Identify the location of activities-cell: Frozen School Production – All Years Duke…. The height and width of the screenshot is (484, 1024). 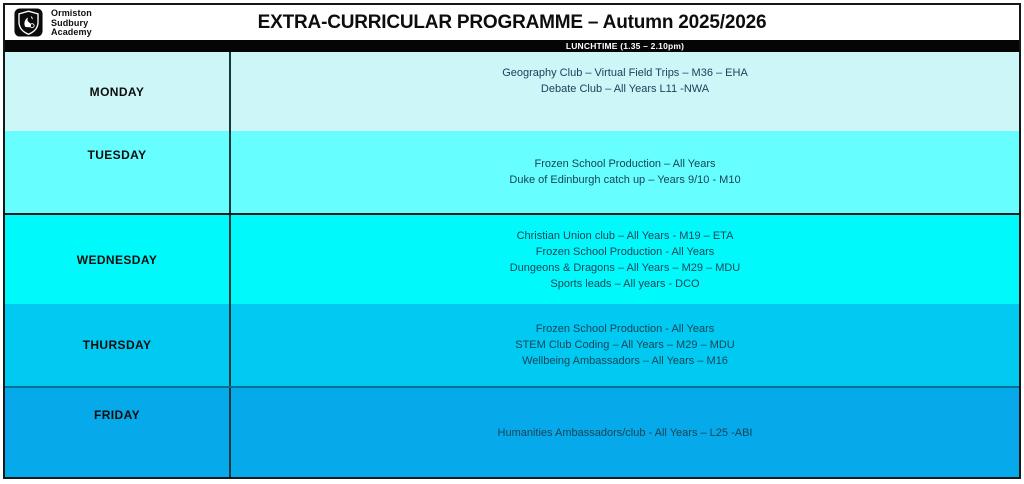
(625, 172).